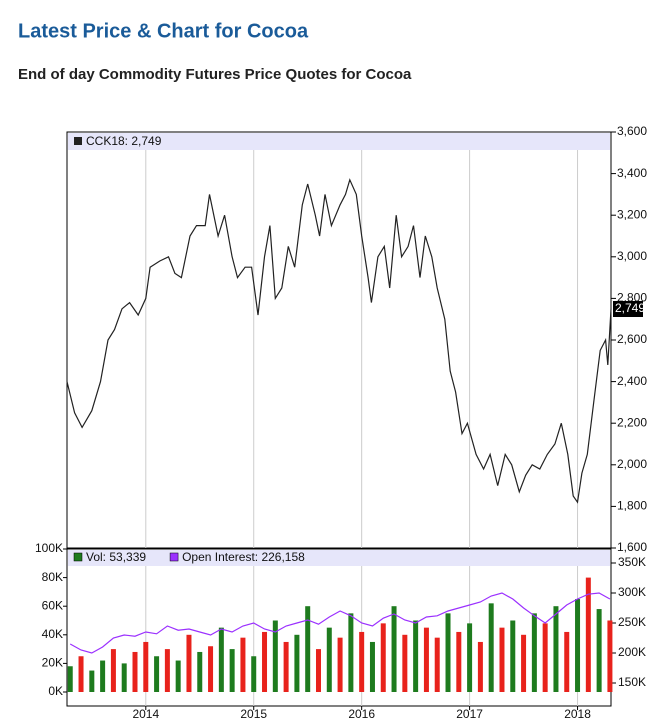 Image resolution: width=658 pixels, height=728 pixels. Describe the element at coordinates (52, 577) in the screenshot. I see `y-tick-label: 80K` at that location.